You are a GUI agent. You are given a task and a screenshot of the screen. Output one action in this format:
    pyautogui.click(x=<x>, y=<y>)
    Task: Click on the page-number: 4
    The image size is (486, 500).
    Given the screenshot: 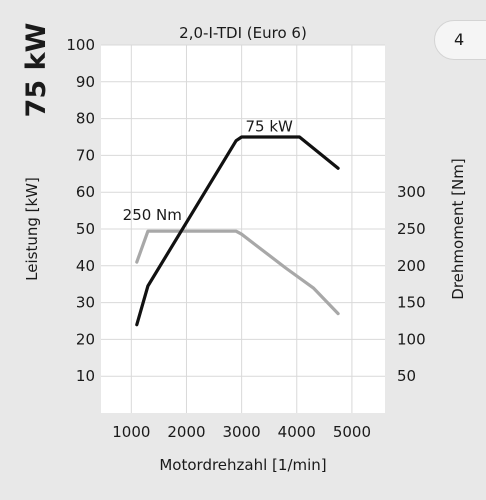 What is the action you would take?
    pyautogui.click(x=459, y=39)
    